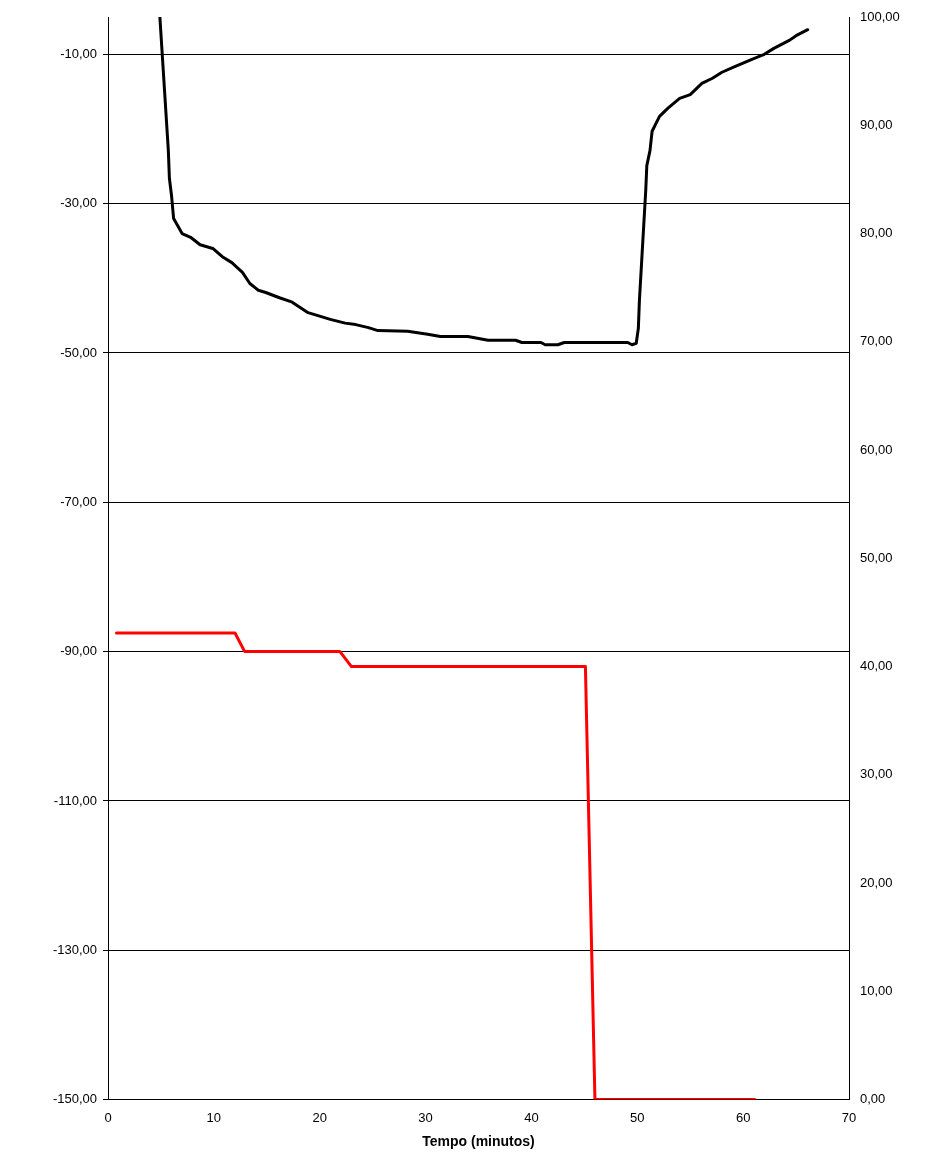 The height and width of the screenshot is (1157, 928). Describe the element at coordinates (876, 557) in the screenshot. I see `y2-tick-label: 50,00` at that location.